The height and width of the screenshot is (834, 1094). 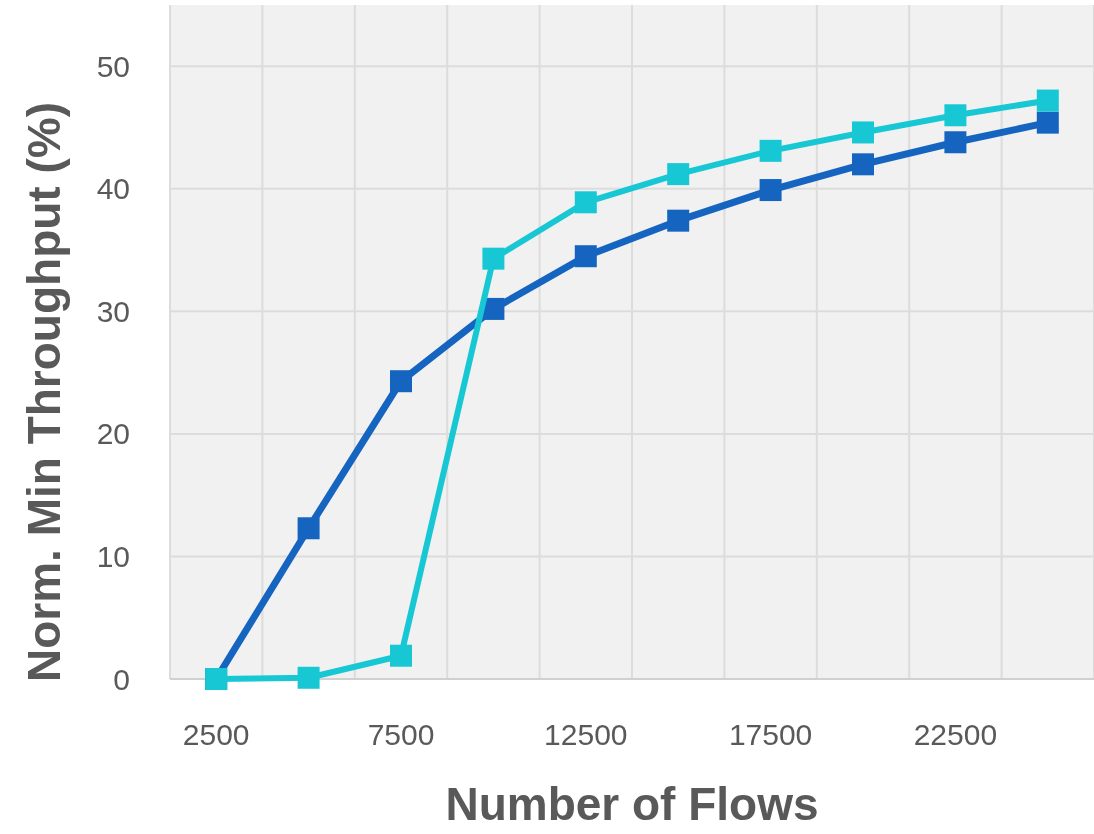 I want to click on x-axis-title: Number of Flows, so click(x=632, y=804).